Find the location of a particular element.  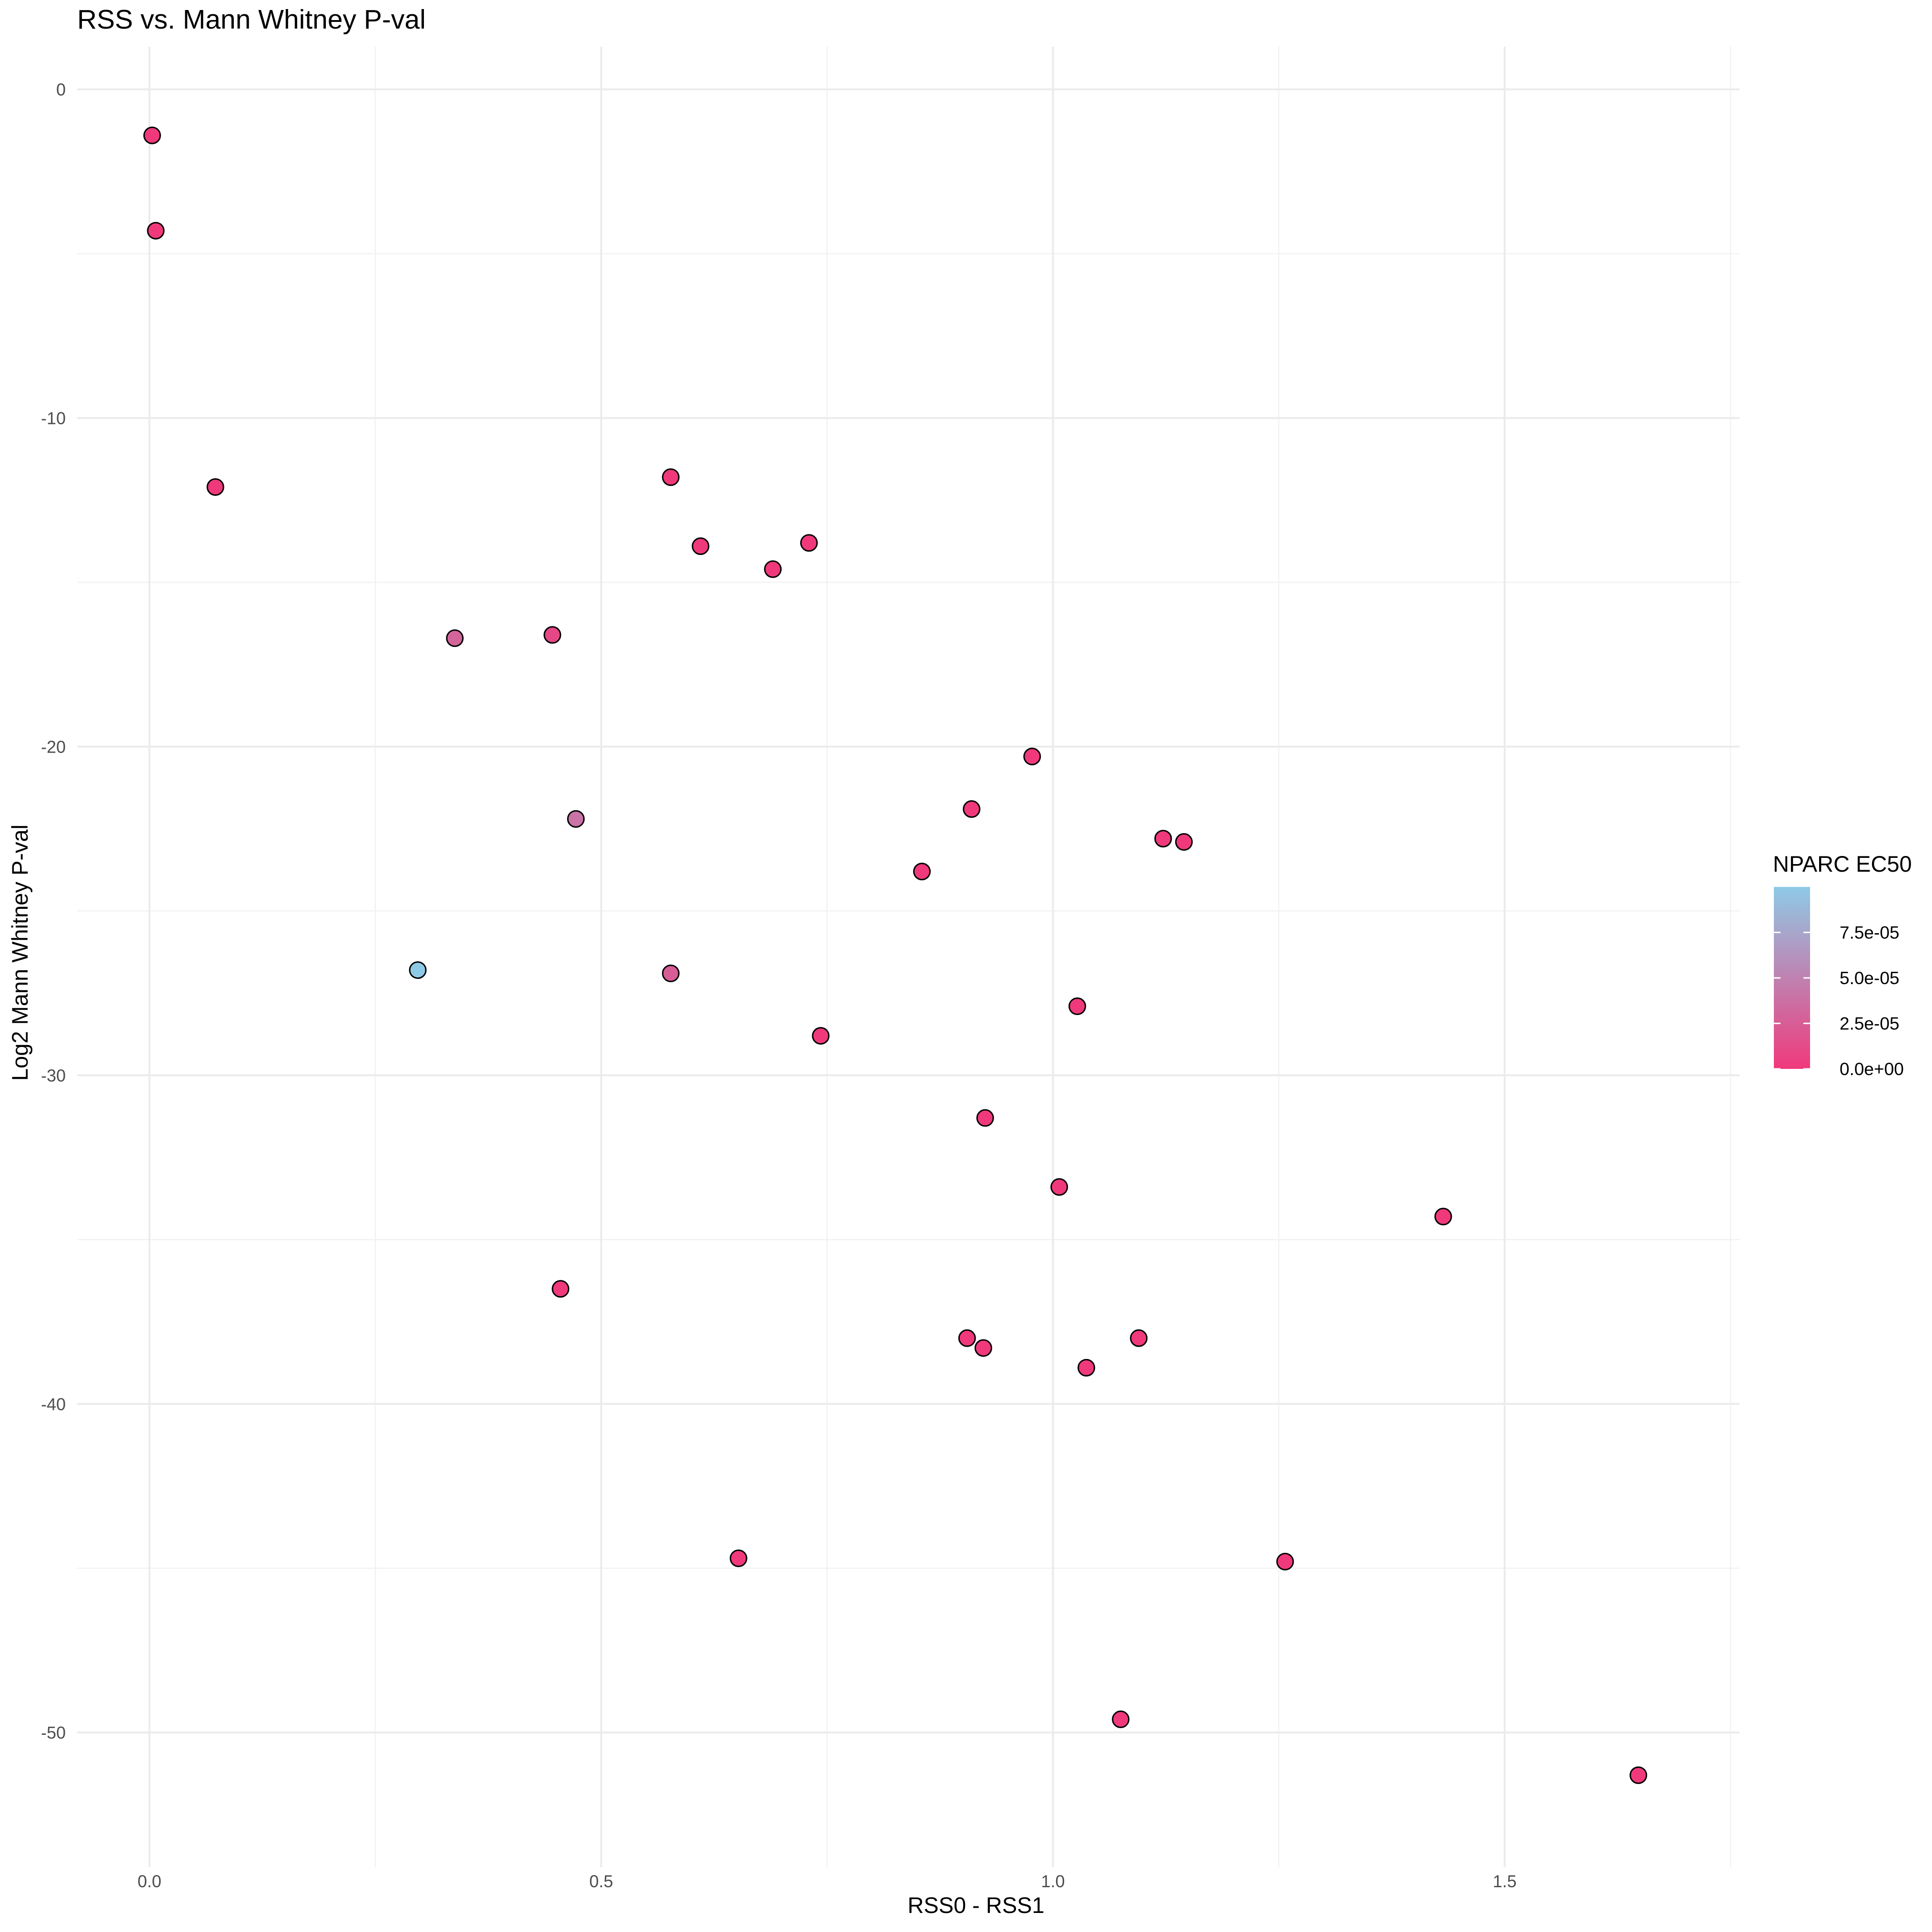

x-tick-label: 0.5 is located at coordinates (601, 1882).